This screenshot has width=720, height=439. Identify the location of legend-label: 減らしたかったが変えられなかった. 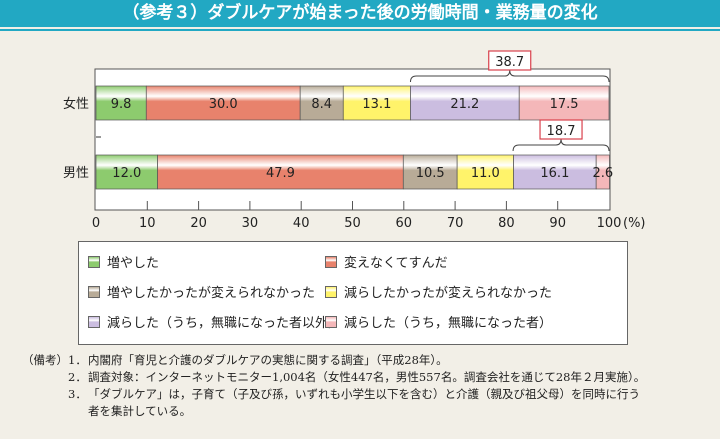
(448, 293).